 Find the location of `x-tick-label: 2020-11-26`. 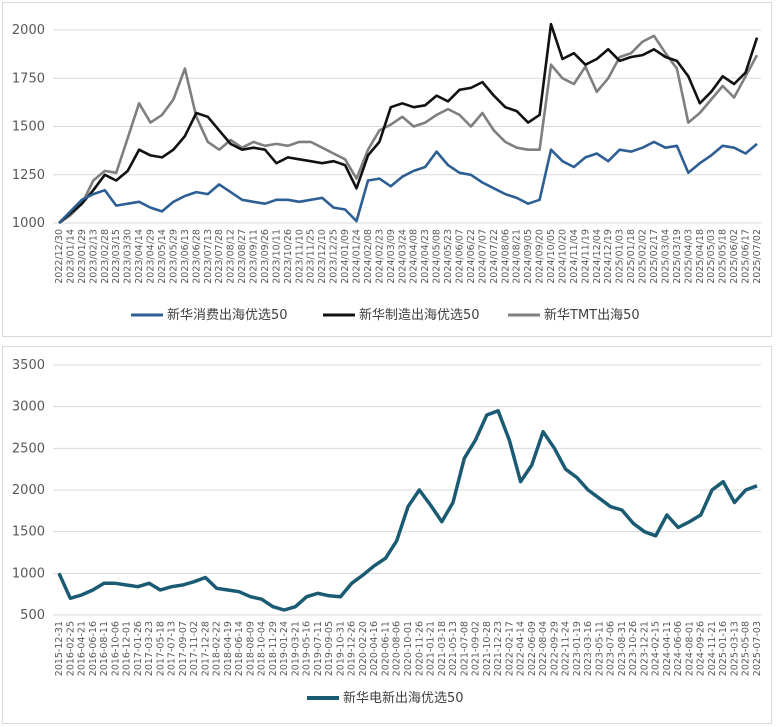

x-tick-label: 2020-11-26 is located at coordinates (419, 648).